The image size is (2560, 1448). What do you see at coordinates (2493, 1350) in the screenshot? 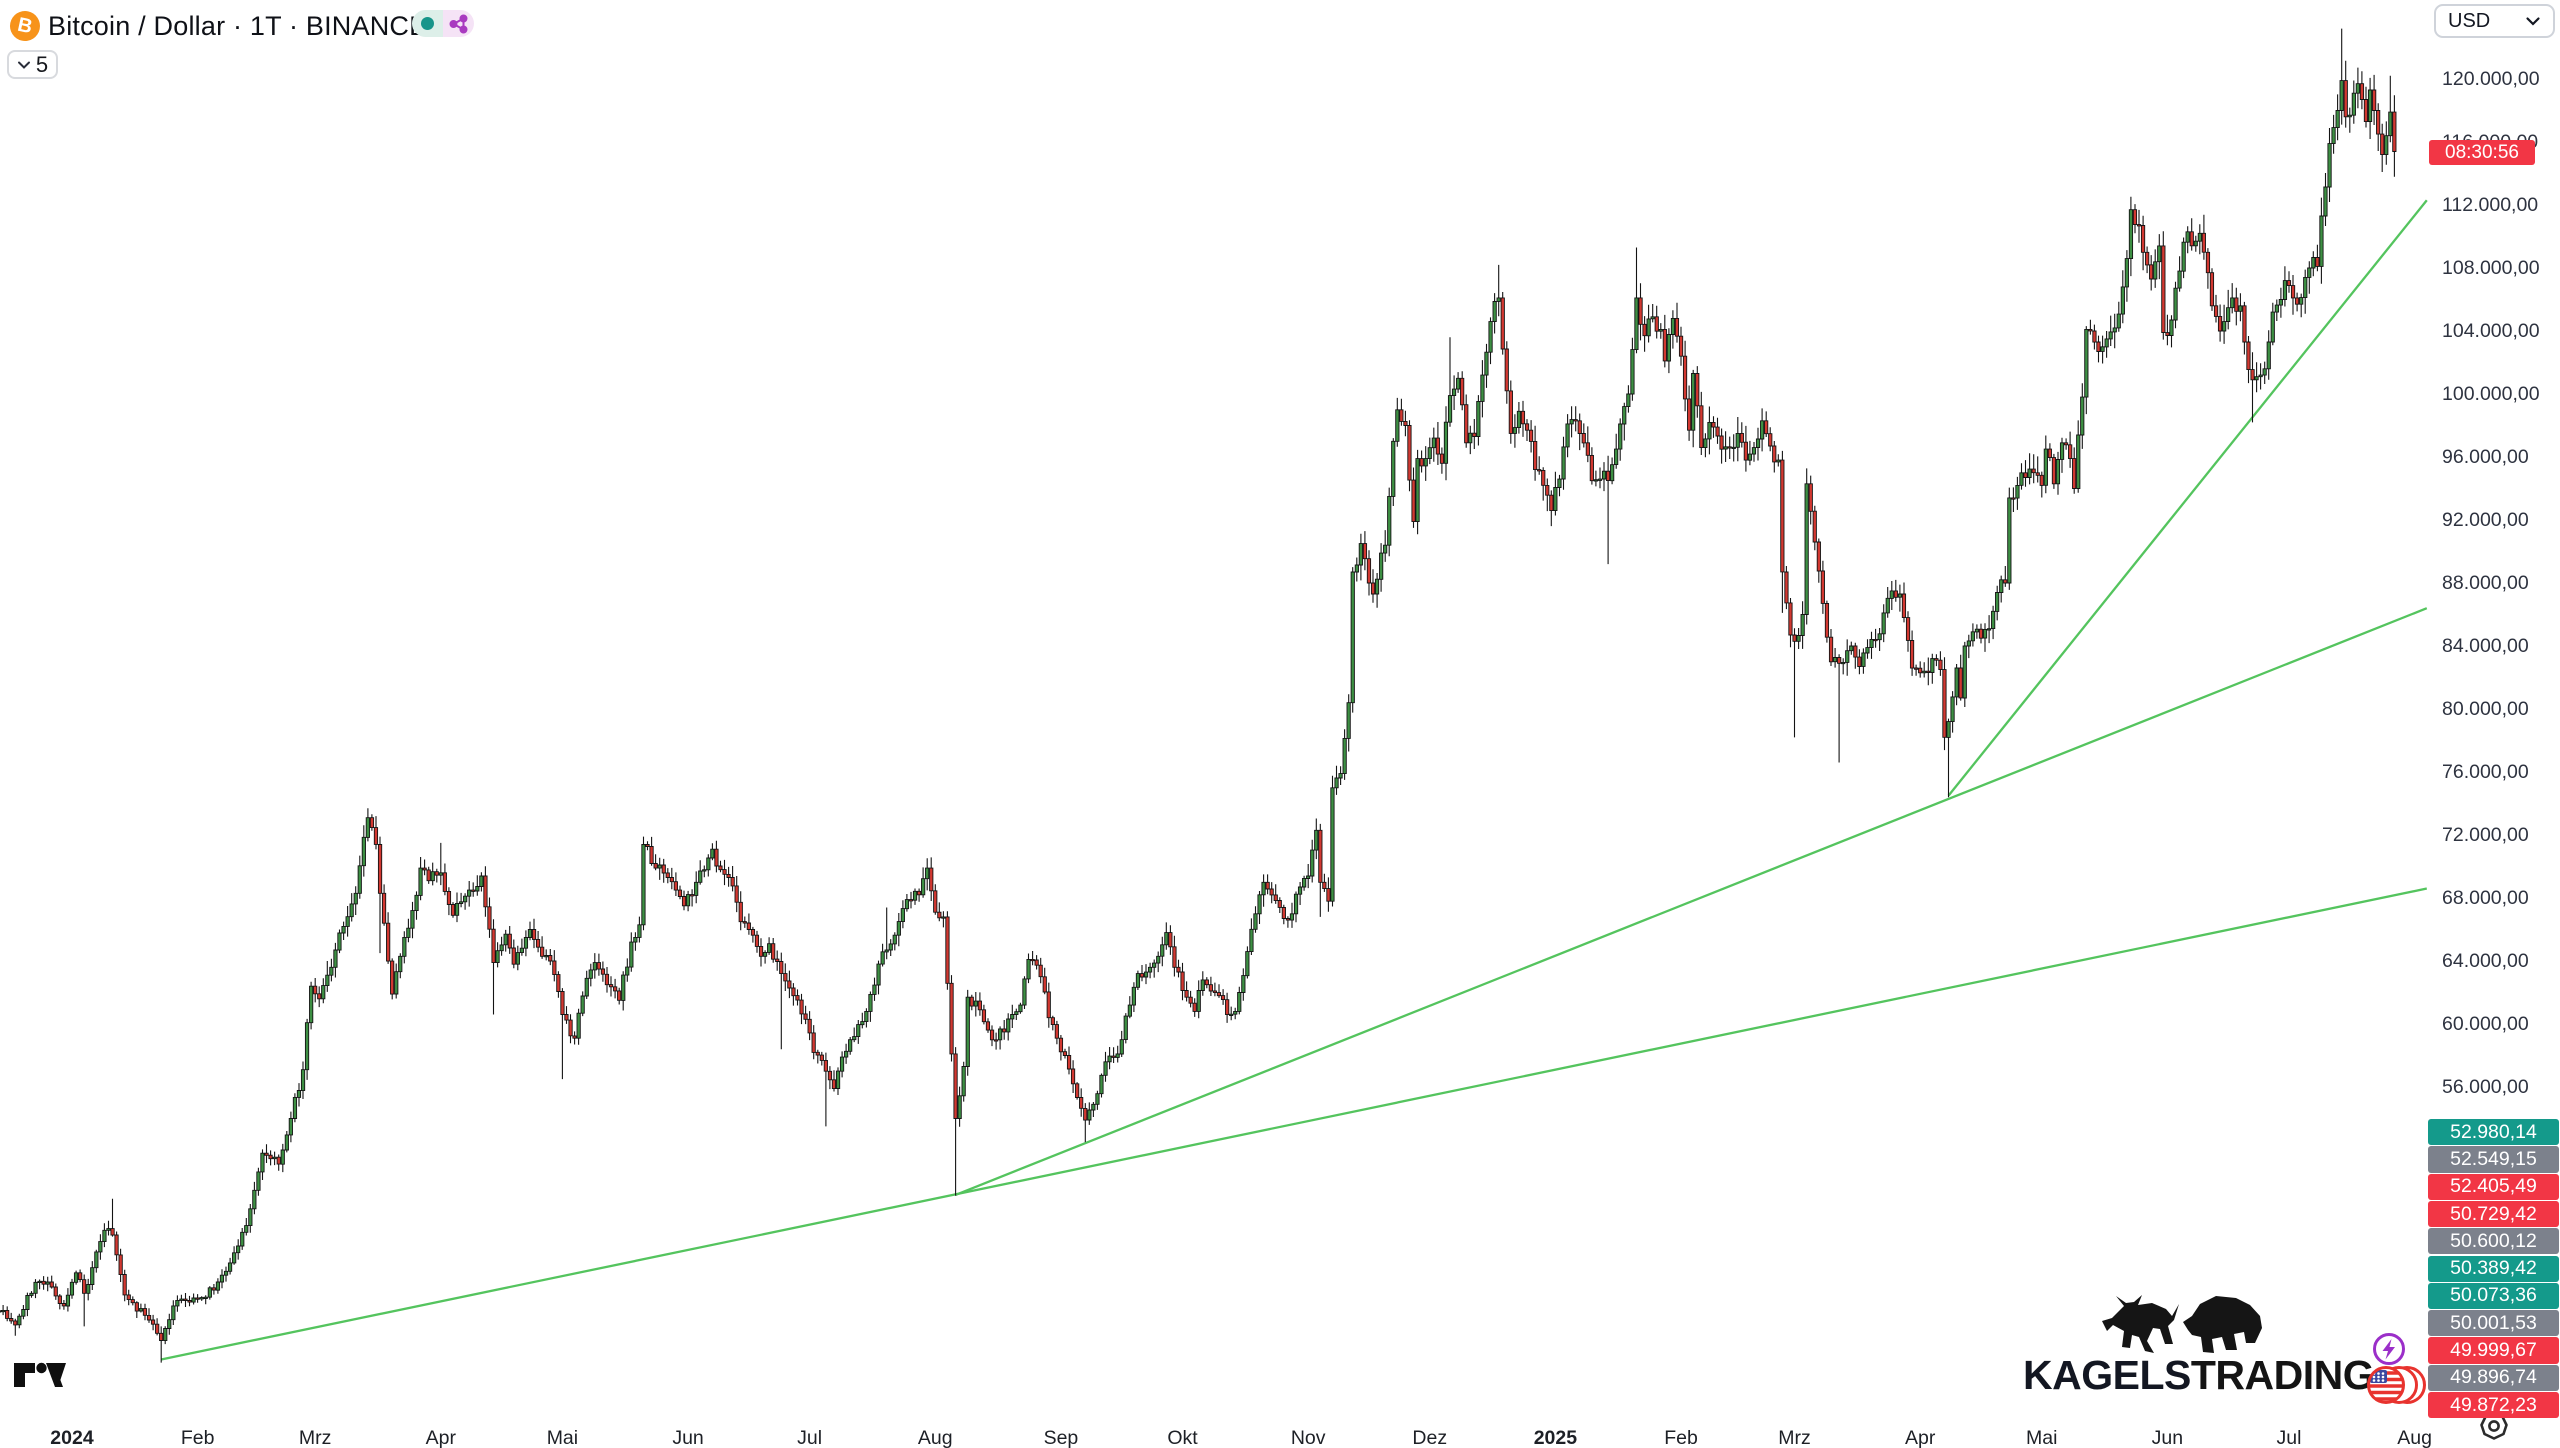
I see `price-level-label: 49.999,67` at bounding box center [2493, 1350].